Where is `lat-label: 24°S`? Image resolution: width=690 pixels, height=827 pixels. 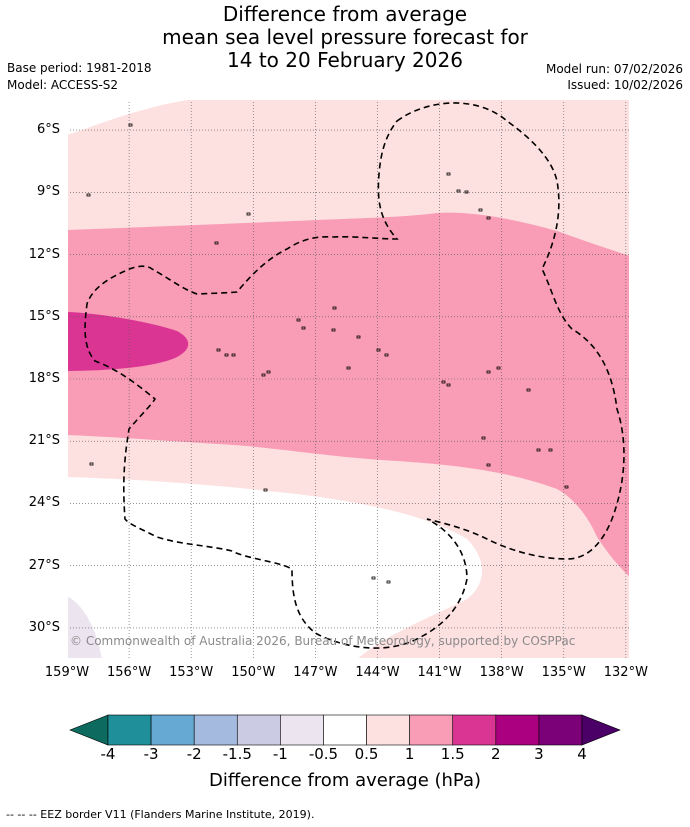 lat-label: 24°S is located at coordinates (44, 503).